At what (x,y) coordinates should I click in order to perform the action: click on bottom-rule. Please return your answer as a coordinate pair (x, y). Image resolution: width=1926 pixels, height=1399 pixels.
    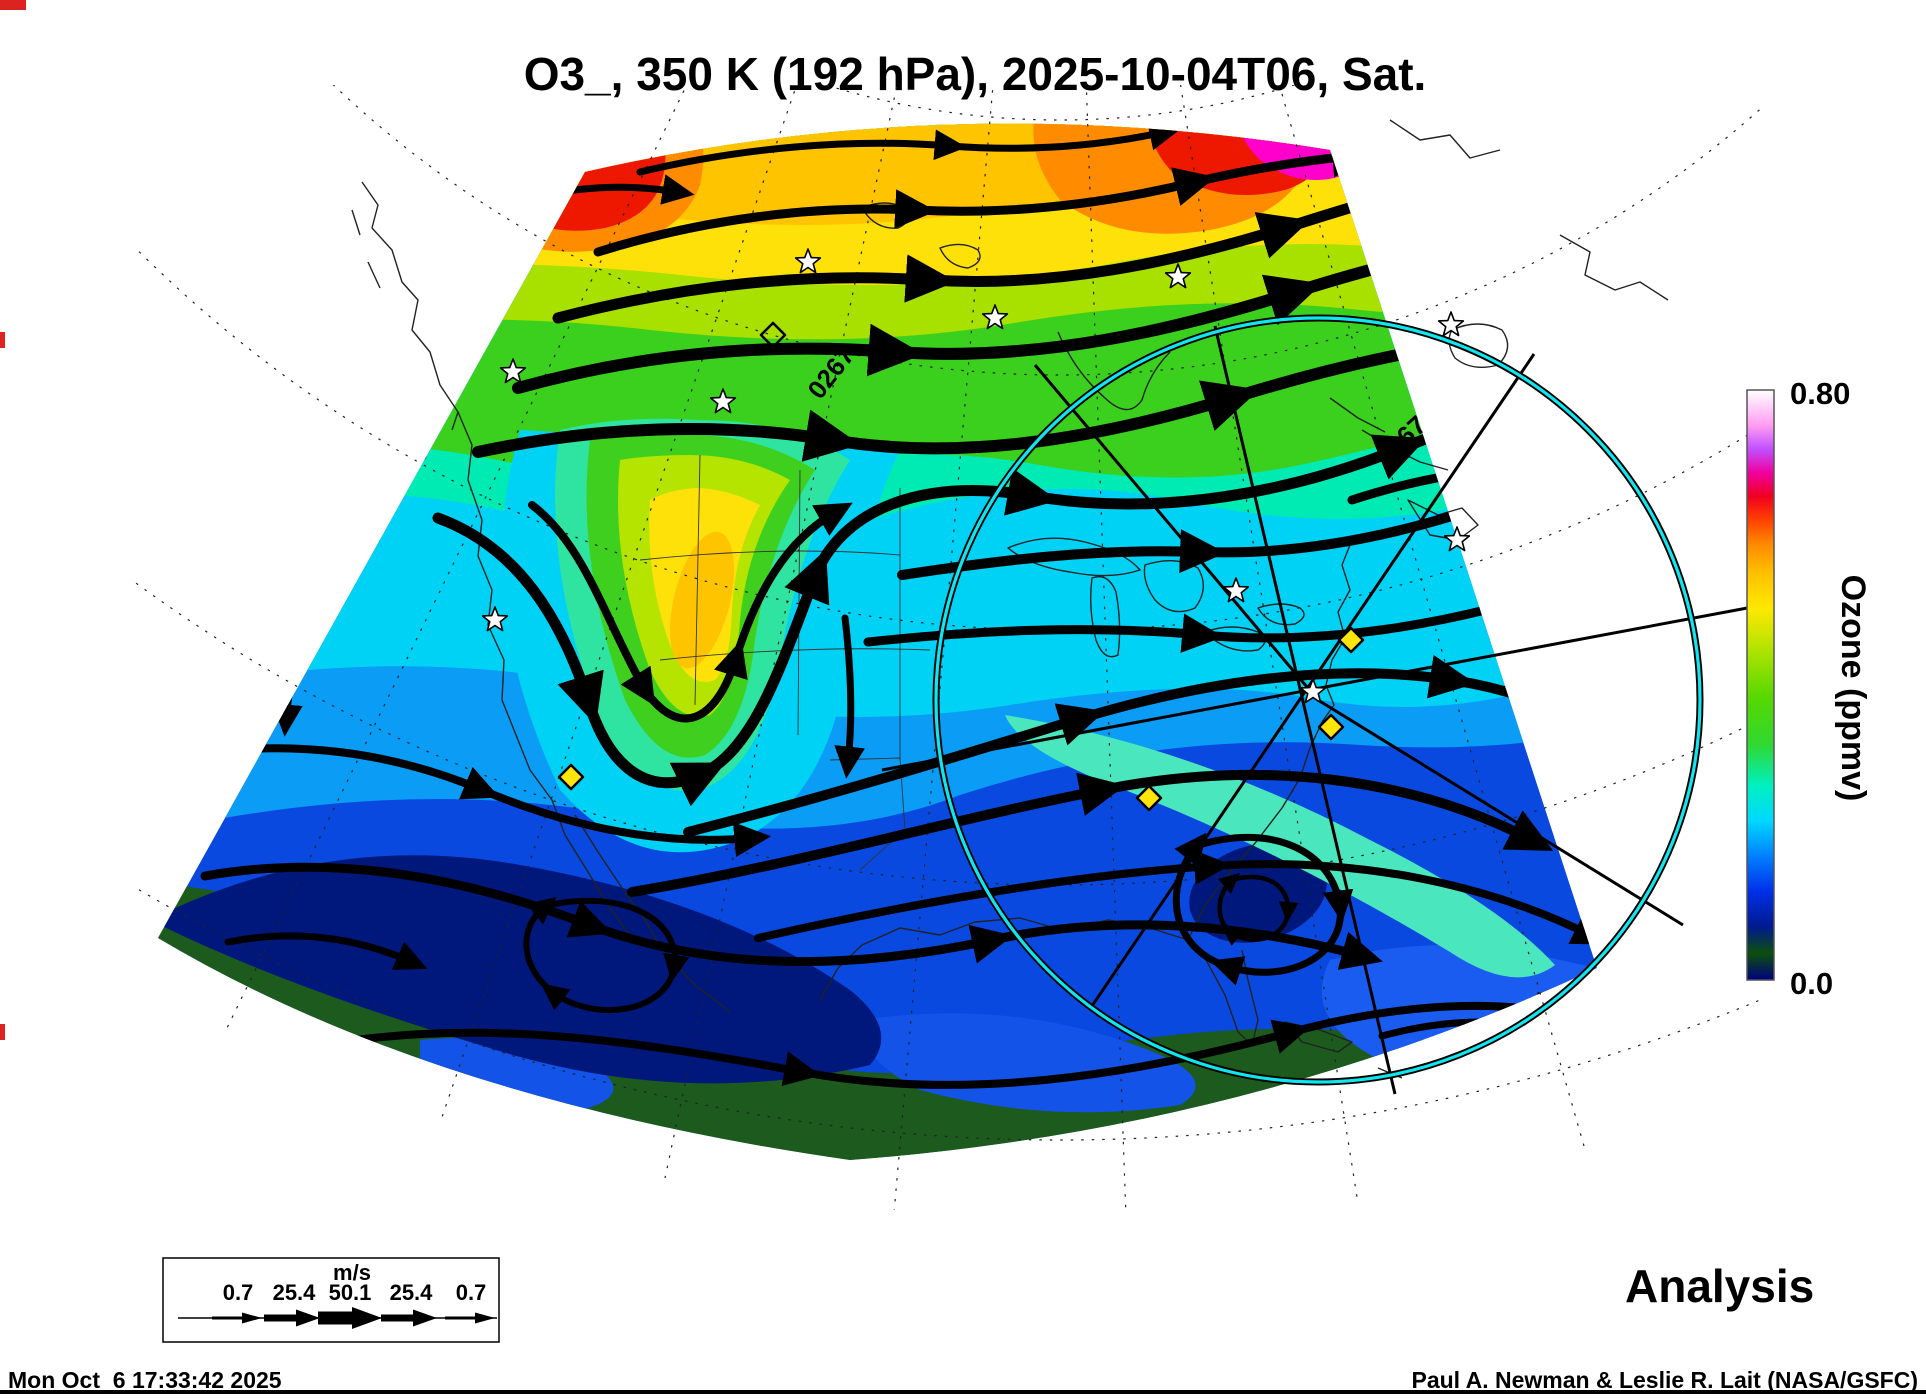
    Looking at the image, I should click on (963, 1392).